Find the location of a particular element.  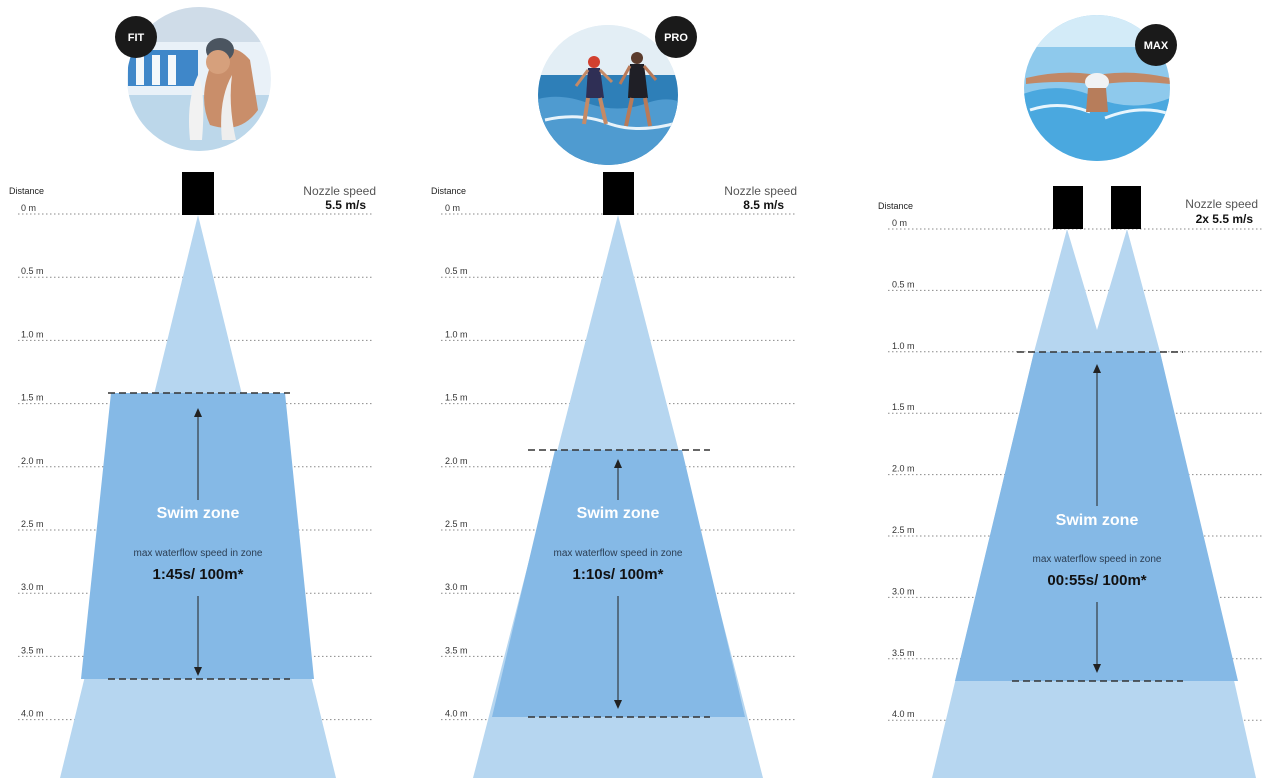

nozzle-max-left is located at coordinates (1068, 207).